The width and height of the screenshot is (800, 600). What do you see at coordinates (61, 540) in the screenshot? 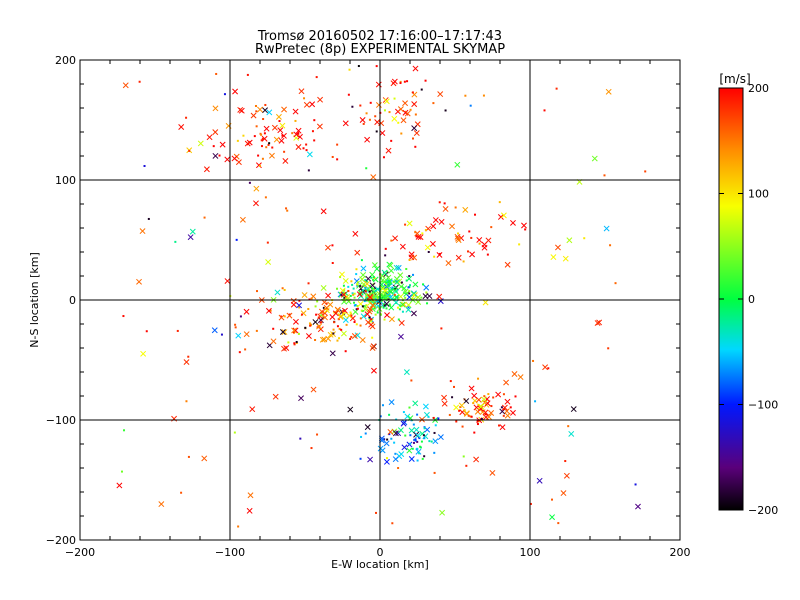
I see `y-tick-label: −200` at bounding box center [61, 540].